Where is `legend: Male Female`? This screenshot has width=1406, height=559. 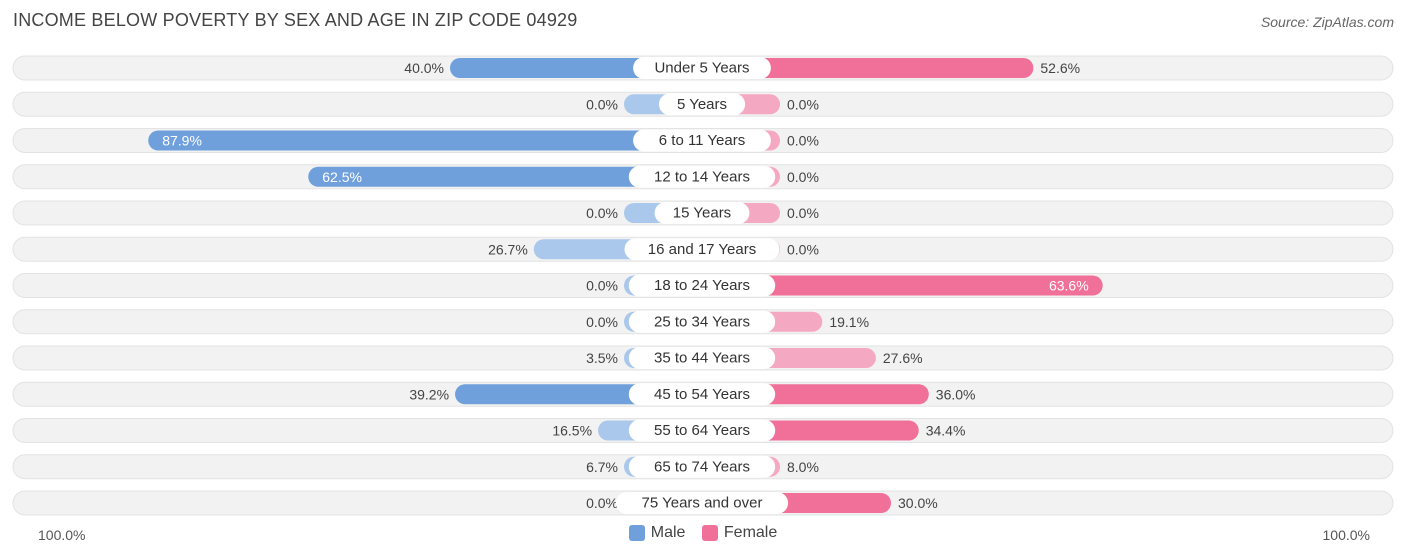
legend: Male Female is located at coordinates (703, 535).